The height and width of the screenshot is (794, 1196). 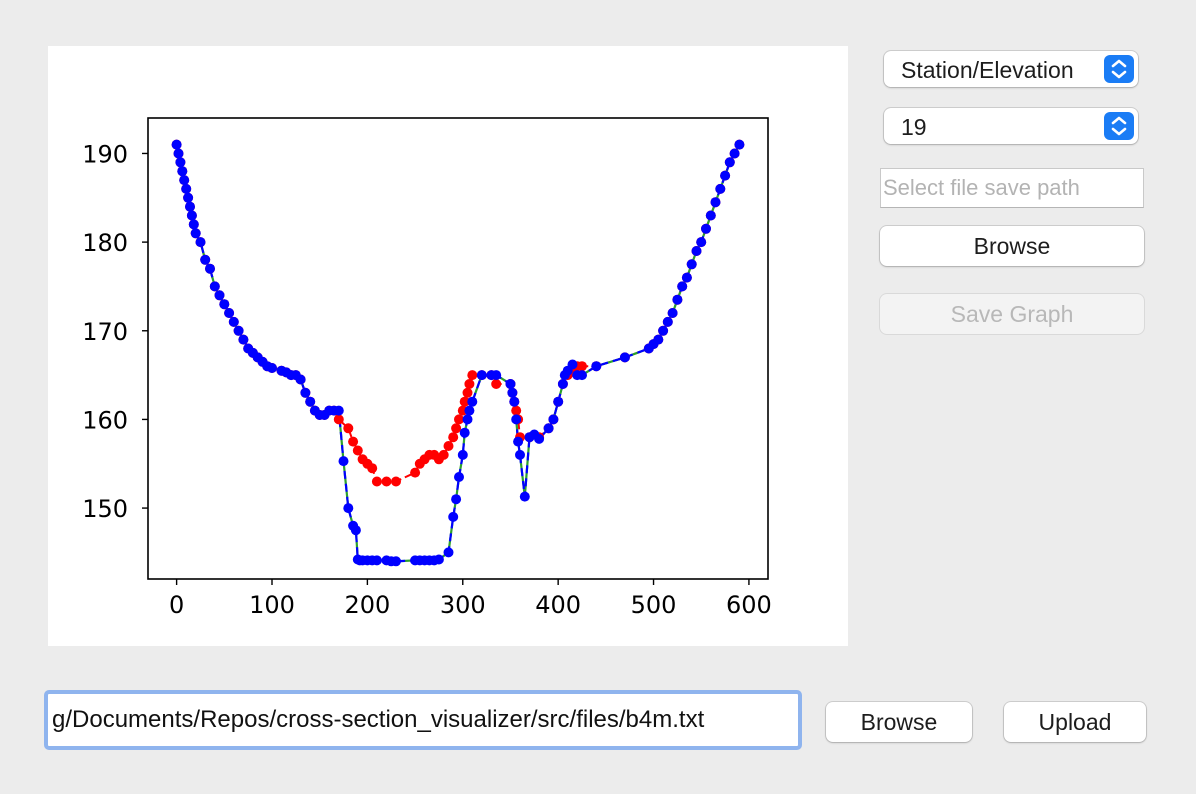 What do you see at coordinates (1012, 246) in the screenshot?
I see `save-path-browse-button: Browse` at bounding box center [1012, 246].